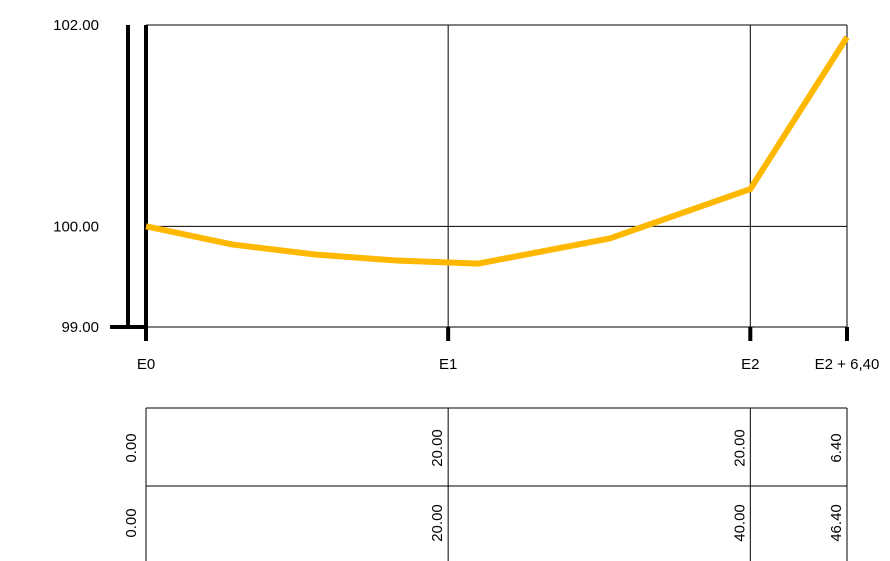 Image resolution: width=890 pixels, height=561 pixels. I want to click on y-tick-label: 100.00, so click(76, 226).